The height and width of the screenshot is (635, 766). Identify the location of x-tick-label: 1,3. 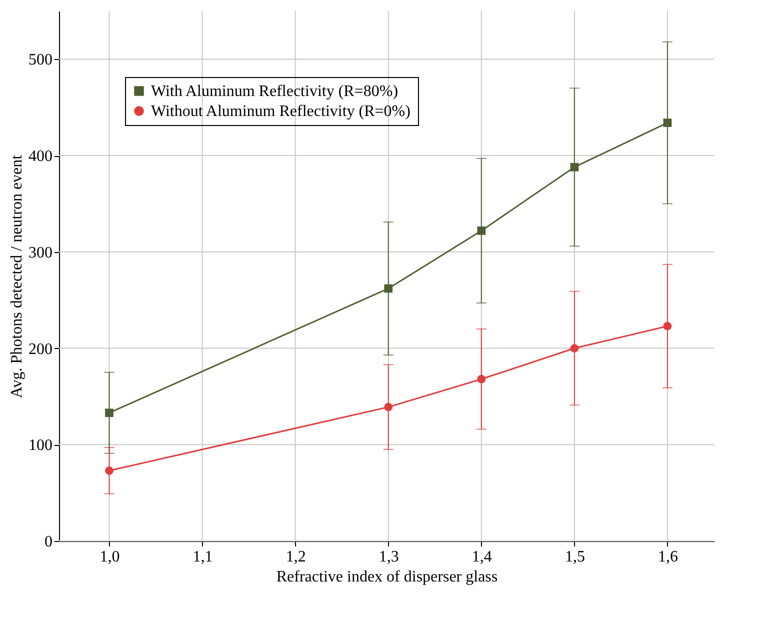
(388, 557).